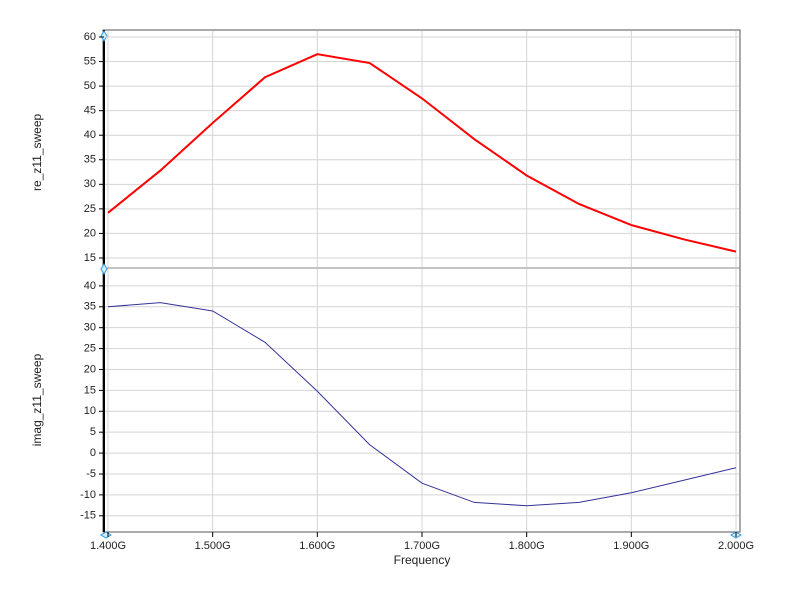 The image size is (791, 600). What do you see at coordinates (91, 474) in the screenshot?
I see `y-tick-label: -5` at bounding box center [91, 474].